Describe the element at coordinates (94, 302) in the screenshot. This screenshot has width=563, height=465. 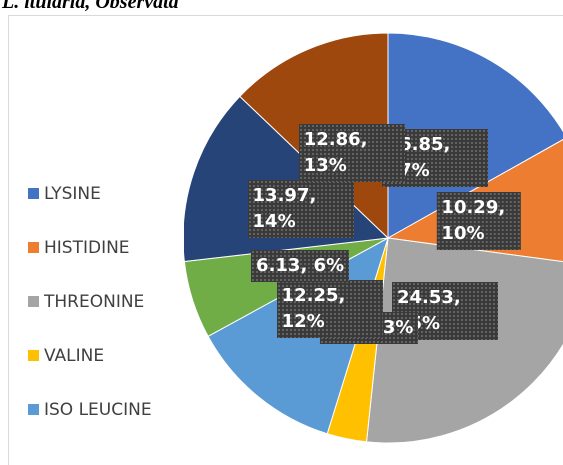
I see `legend-label: THREONINE` at that location.